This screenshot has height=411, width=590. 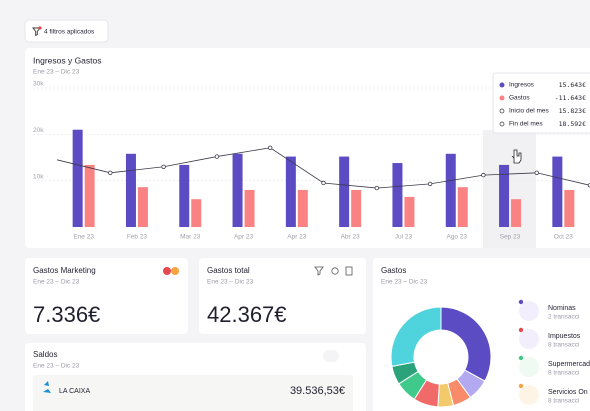 I want to click on bank-amount: 39.536,53€, so click(x=317, y=391).